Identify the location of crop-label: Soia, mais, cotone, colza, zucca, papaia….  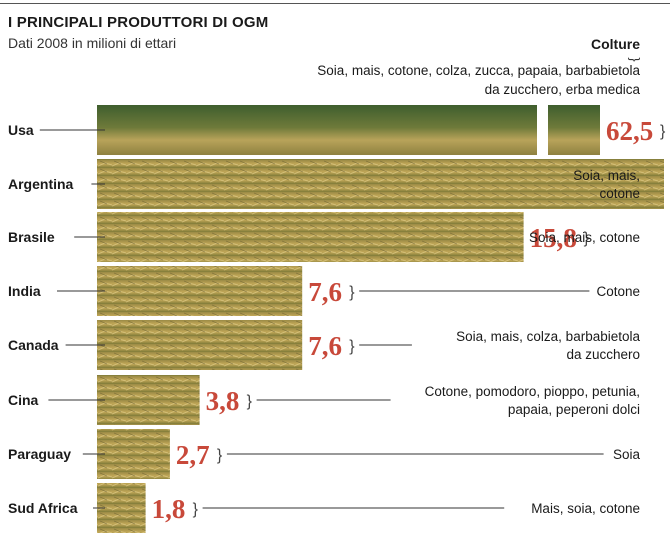
(478, 70).